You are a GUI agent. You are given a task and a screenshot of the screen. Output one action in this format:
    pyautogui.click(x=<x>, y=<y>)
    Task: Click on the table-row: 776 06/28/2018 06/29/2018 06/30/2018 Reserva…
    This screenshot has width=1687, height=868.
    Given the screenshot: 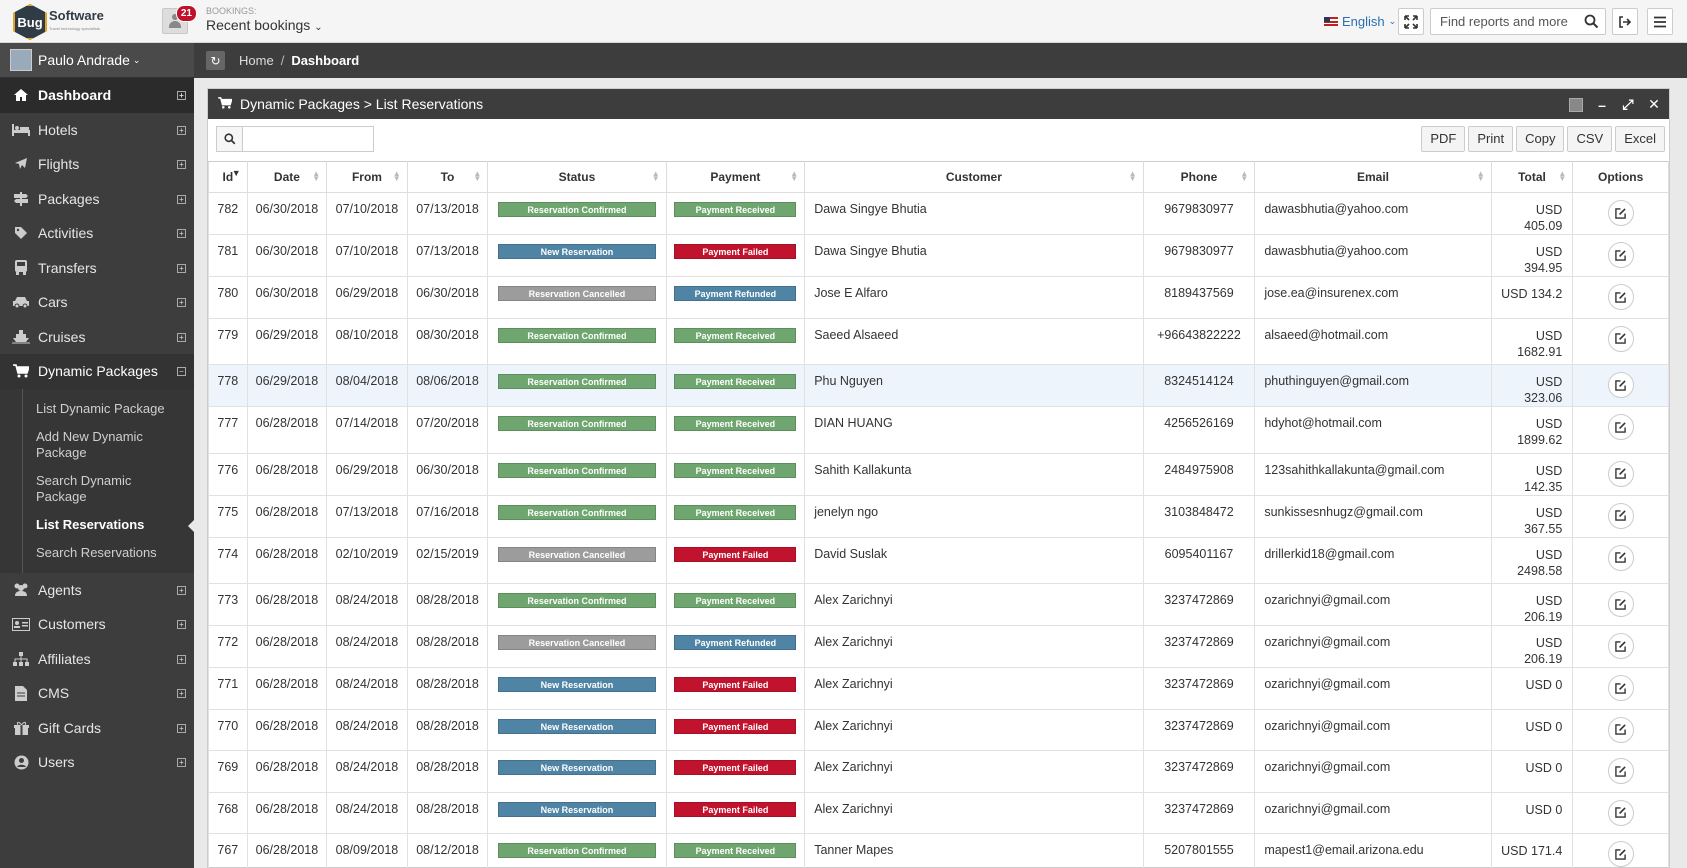 What is the action you would take?
    pyautogui.click(x=938, y=474)
    